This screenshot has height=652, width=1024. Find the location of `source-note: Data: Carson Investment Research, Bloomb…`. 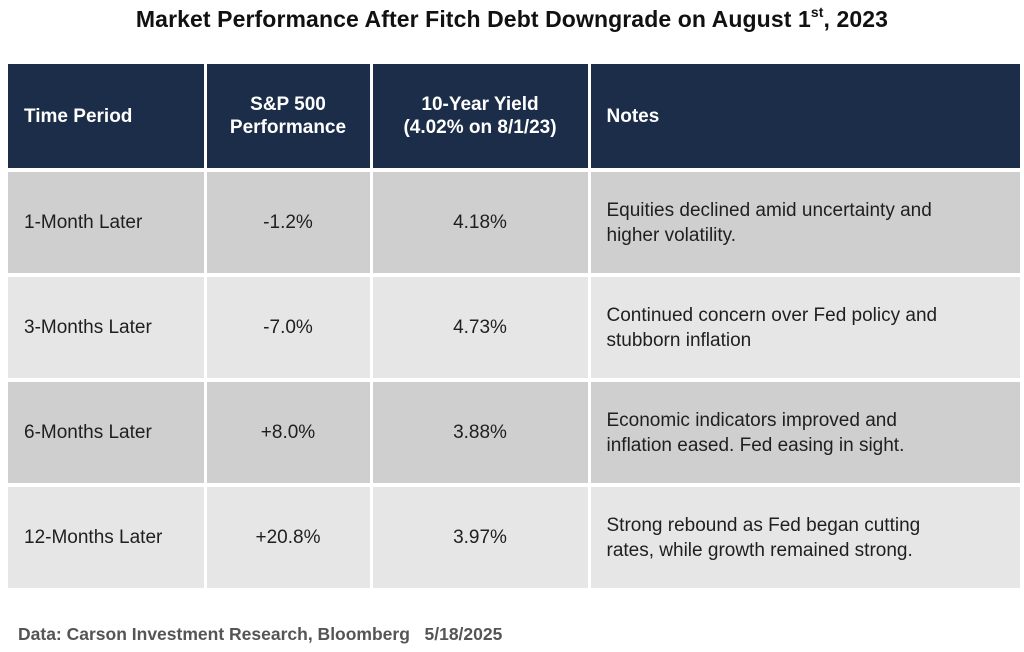

source-note: Data: Carson Investment Research, Bloomb… is located at coordinates (260, 634).